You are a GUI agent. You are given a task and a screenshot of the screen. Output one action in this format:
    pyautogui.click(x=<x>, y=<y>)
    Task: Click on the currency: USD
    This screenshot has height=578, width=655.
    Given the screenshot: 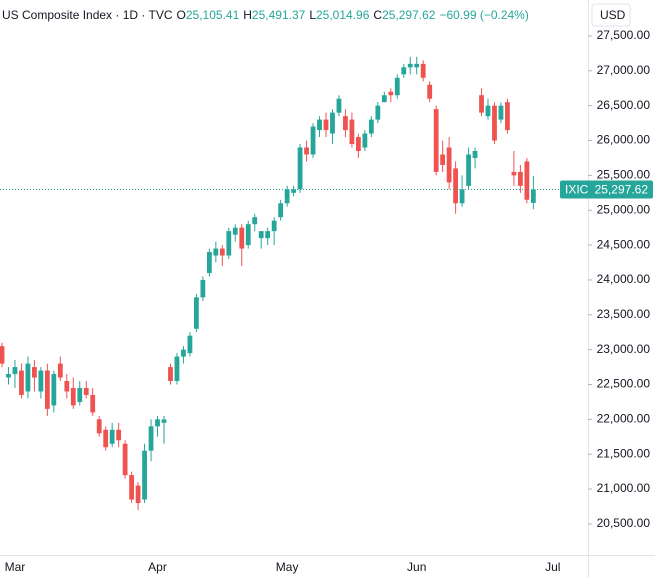 What is the action you would take?
    pyautogui.click(x=613, y=15)
    